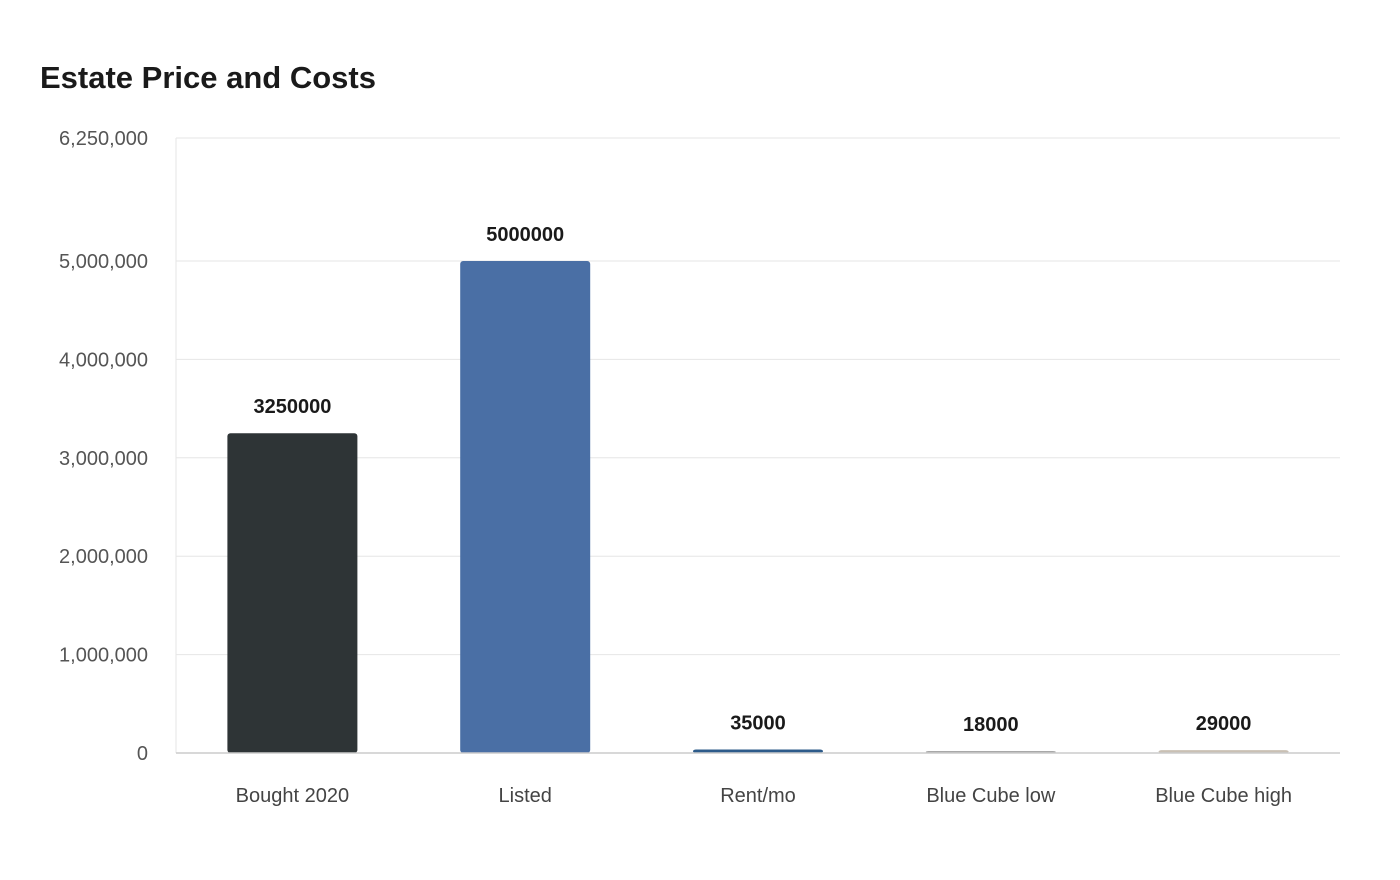 The width and height of the screenshot is (1400, 880). What do you see at coordinates (991, 725) in the screenshot?
I see `data-label: 18000` at bounding box center [991, 725].